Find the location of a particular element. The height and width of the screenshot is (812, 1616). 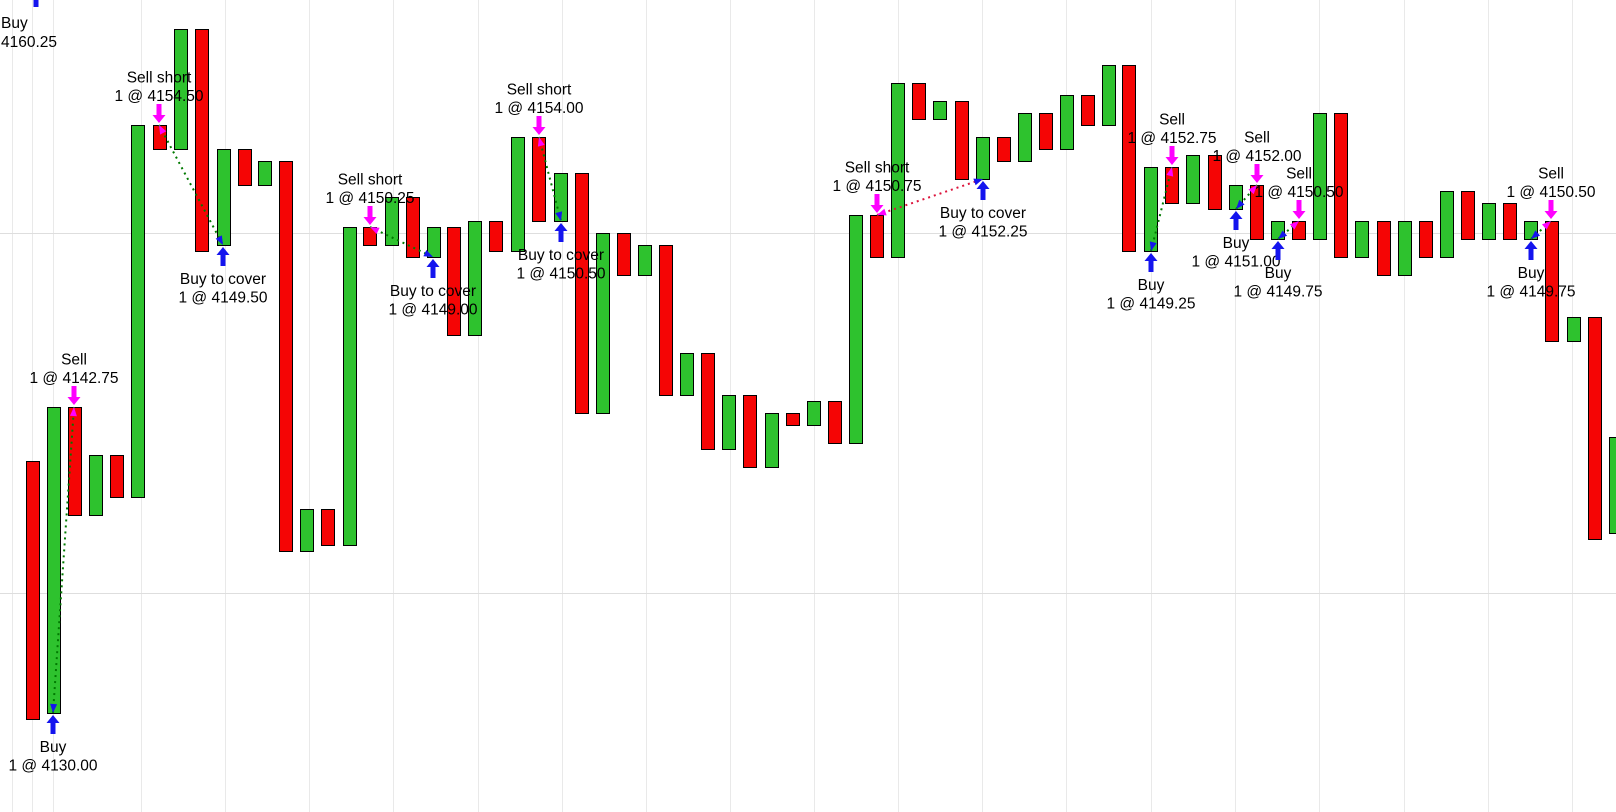

open-position-buy-arrow-icon is located at coordinates (36, 3).